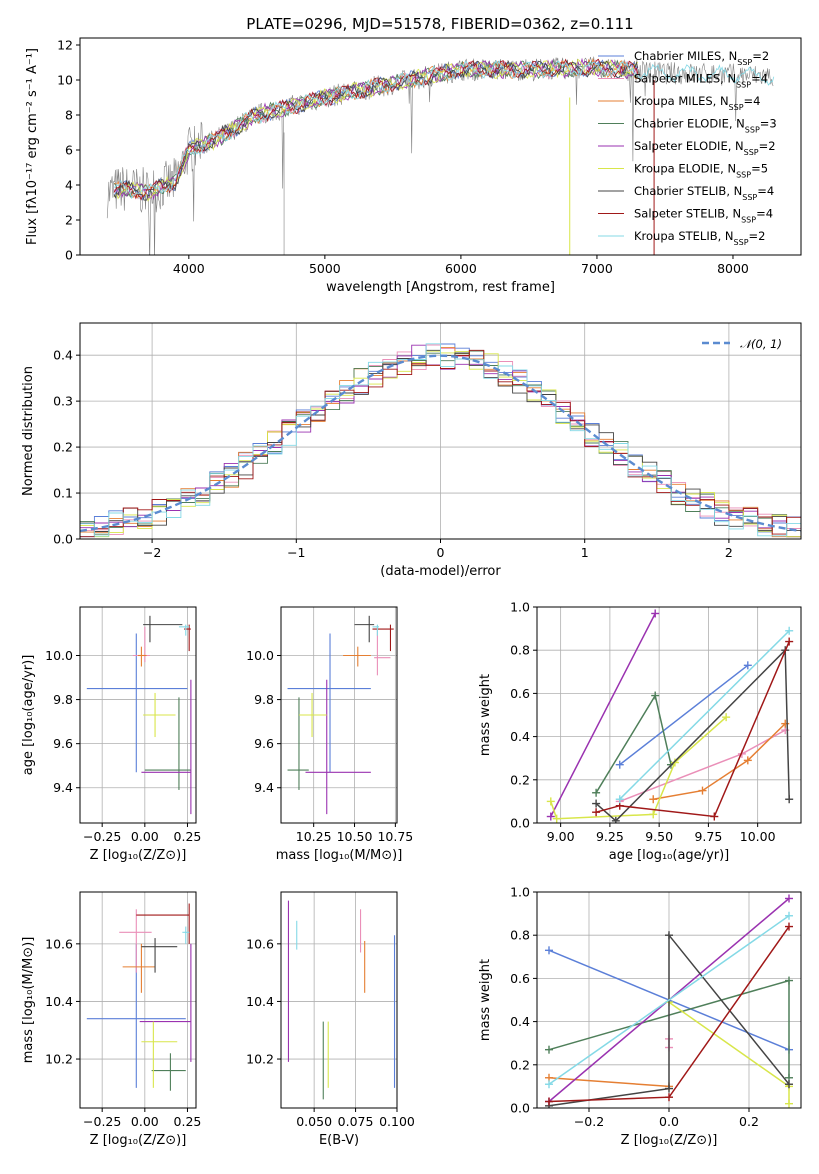 The image size is (819, 1174). I want to click on x-axis-label: E(B-V), so click(339, 1140).